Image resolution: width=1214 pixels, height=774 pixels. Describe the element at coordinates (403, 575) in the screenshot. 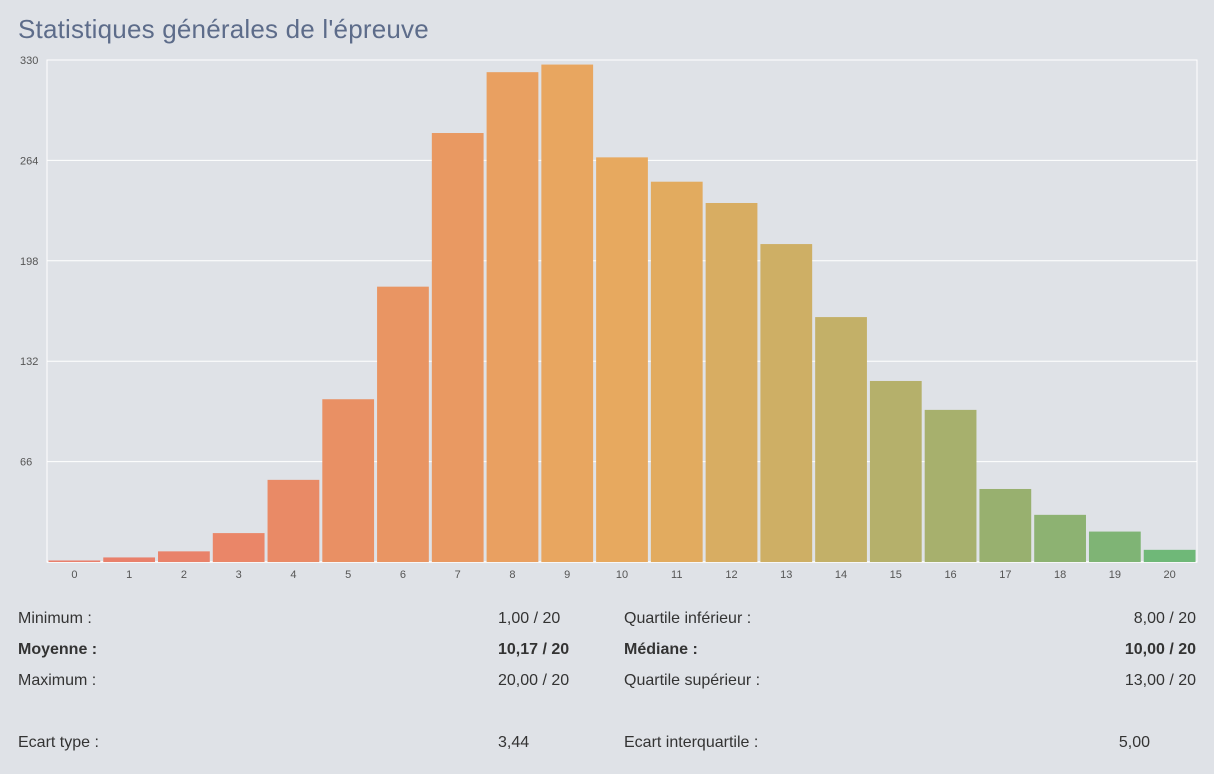

I see `x-tick-label: 6` at that location.